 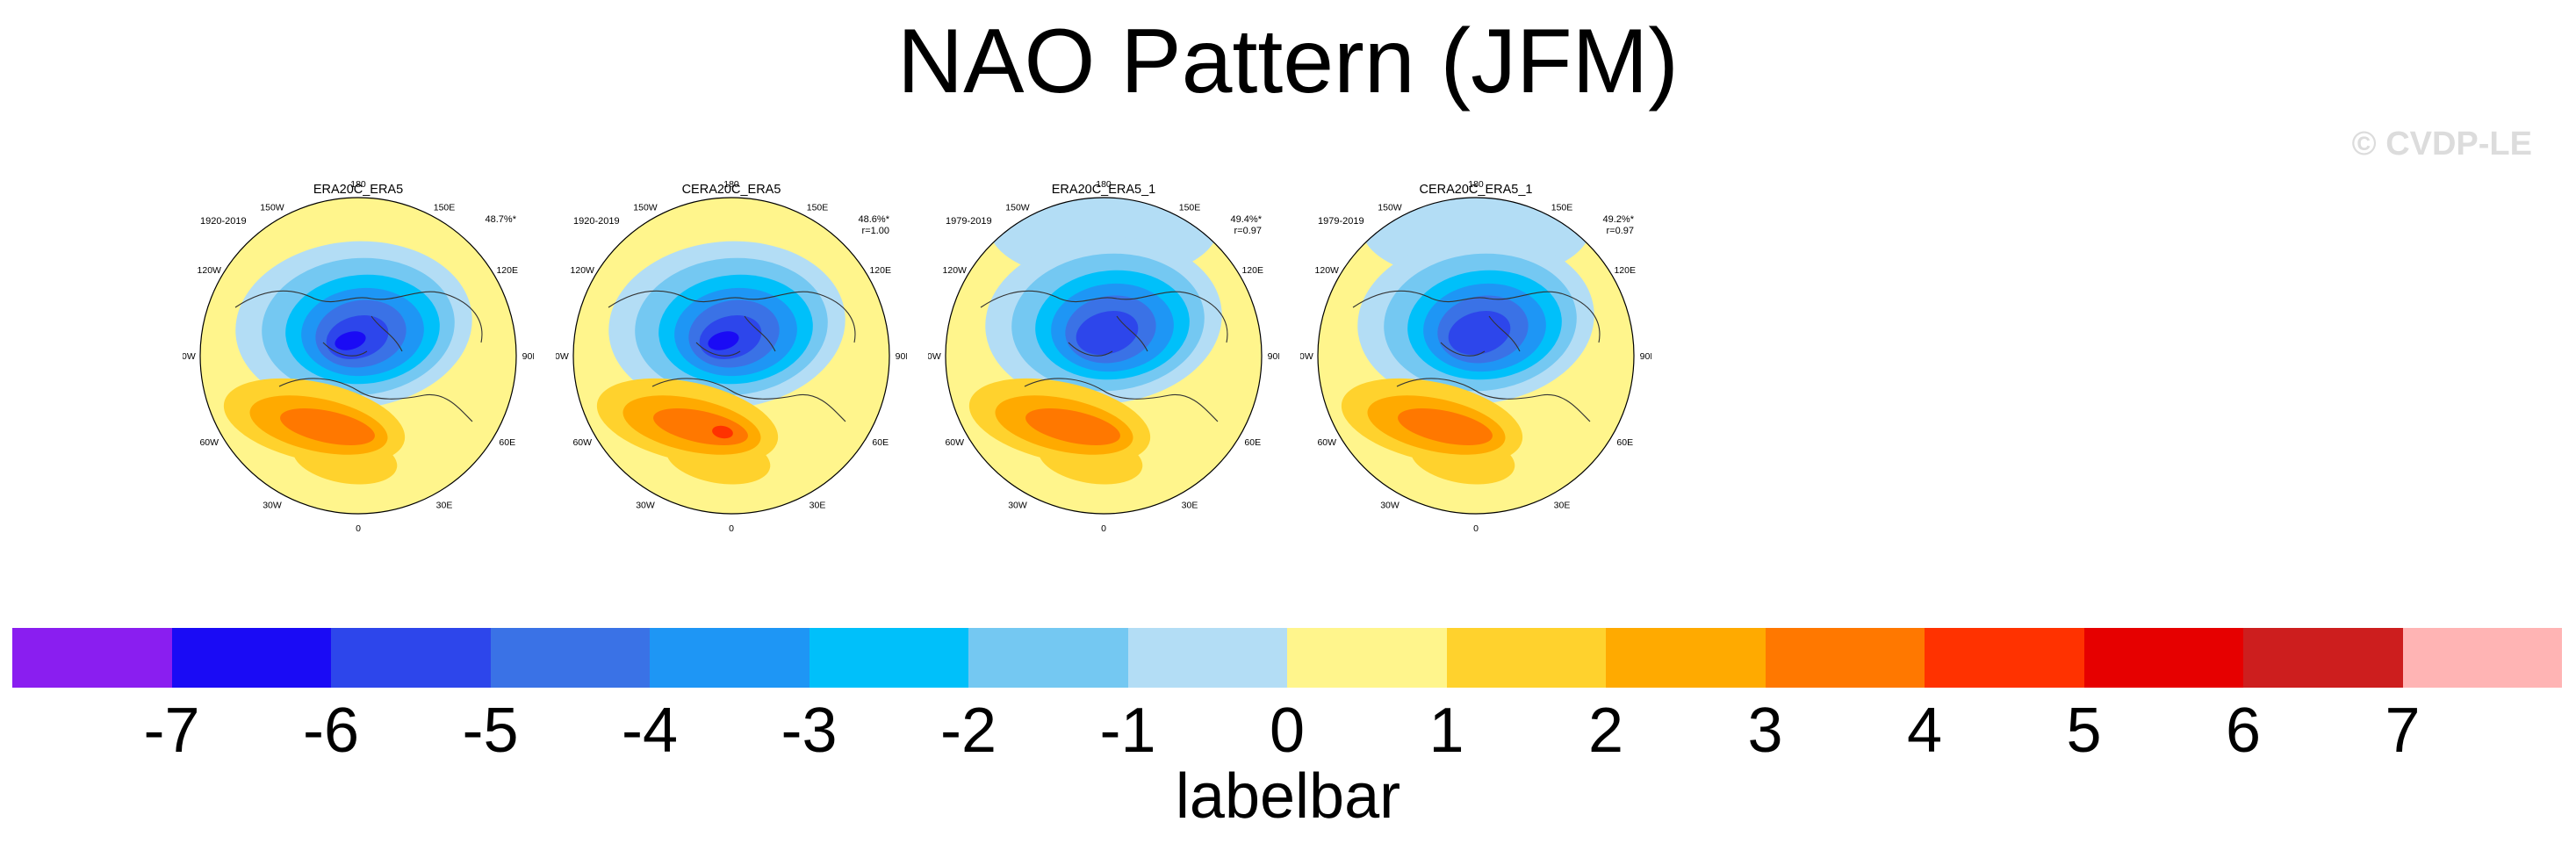 What do you see at coordinates (1248, 231) in the screenshot?
I see `pattern-correlation: r=0.97` at bounding box center [1248, 231].